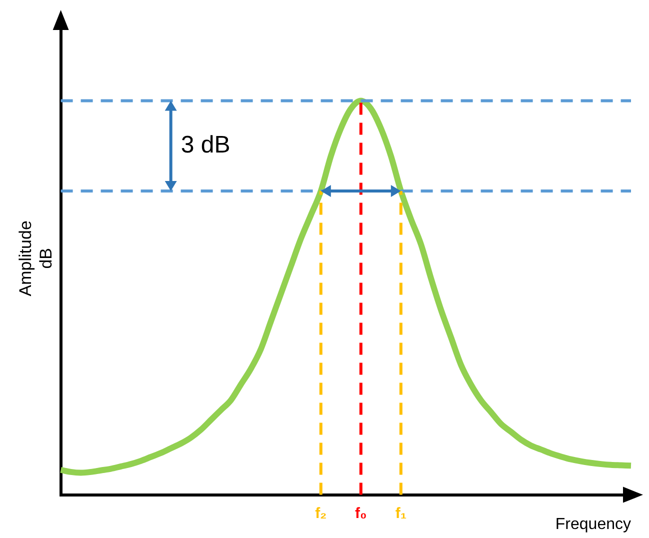 This screenshot has width=649, height=538. I want to click on x-axis-title: Frequency, so click(593, 524).